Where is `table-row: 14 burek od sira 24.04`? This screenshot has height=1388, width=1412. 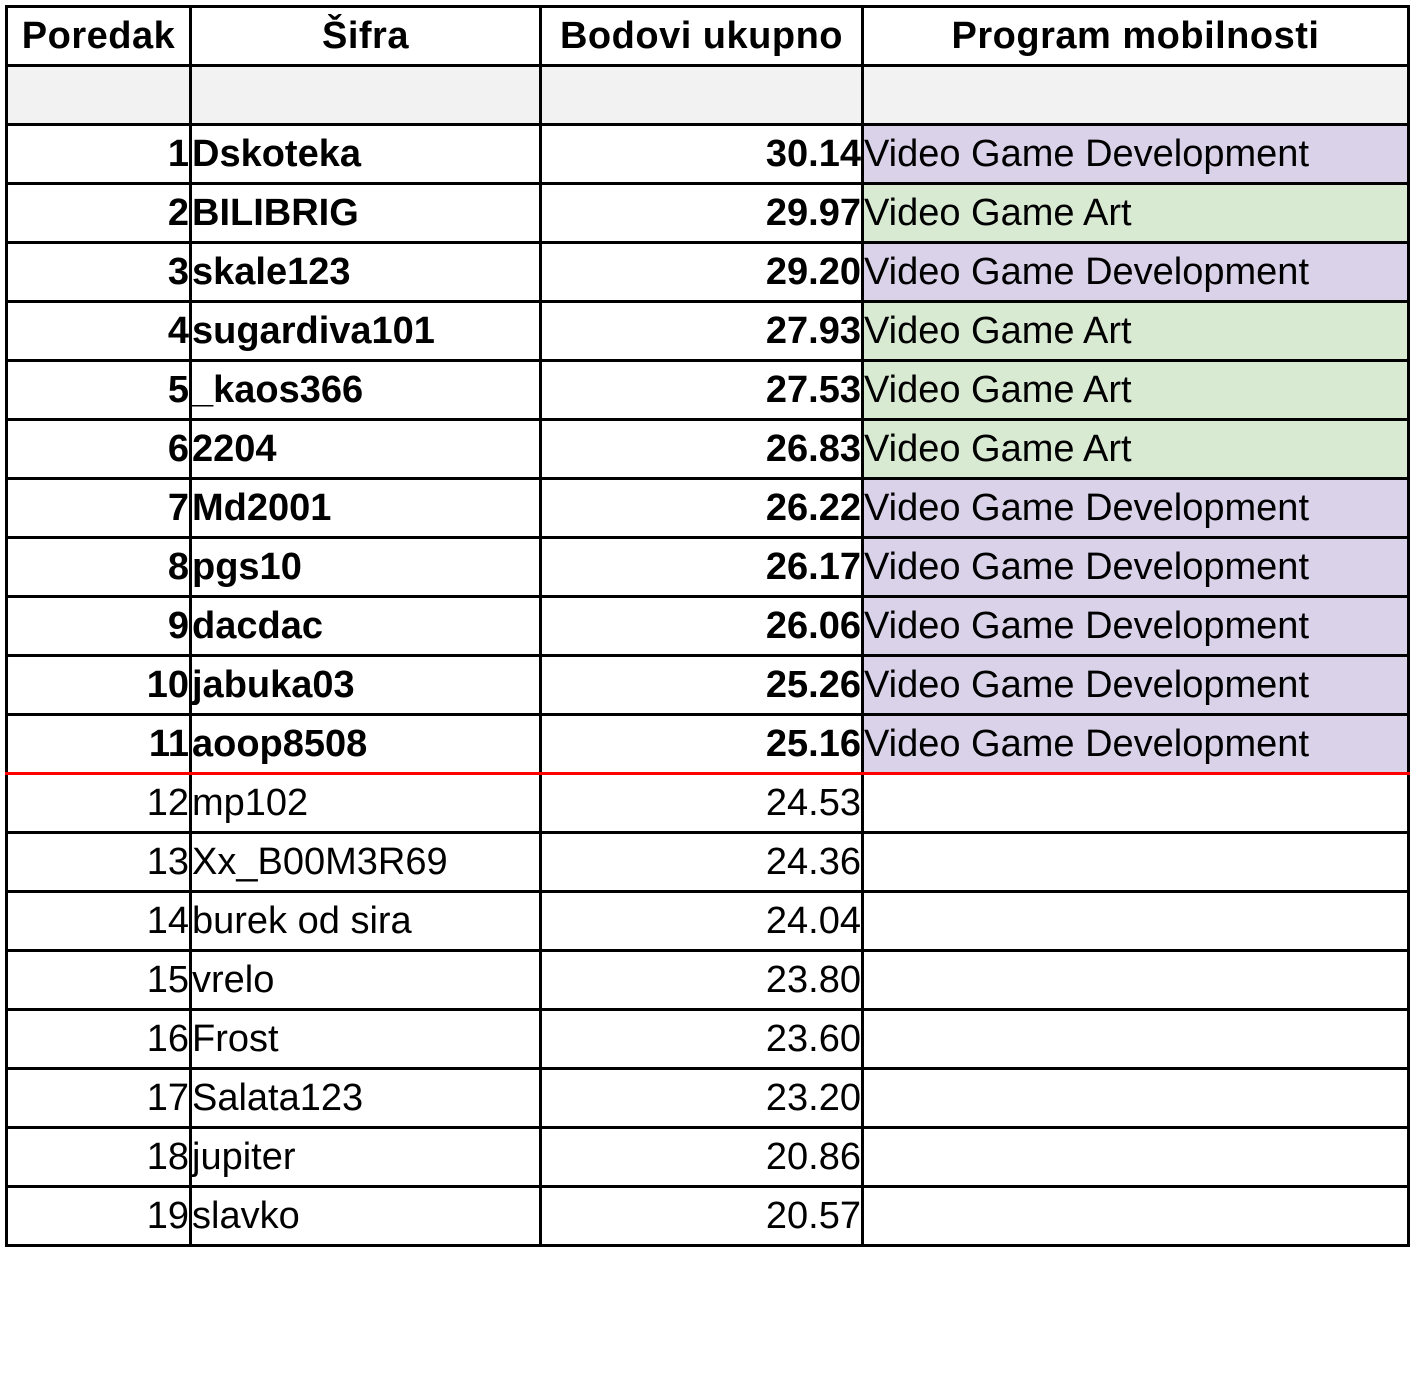
table-row: 14 burek od sira 24.04 is located at coordinates (707, 921).